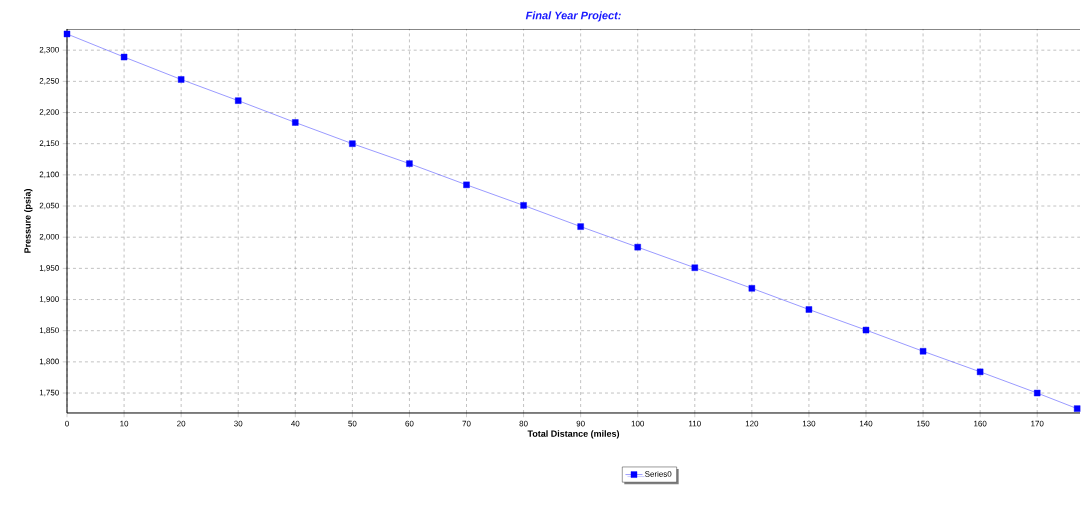 This screenshot has width=1081, height=508. Describe the element at coordinates (28, 221) in the screenshot. I see `y-axis-title: Pressure (psia)` at that location.